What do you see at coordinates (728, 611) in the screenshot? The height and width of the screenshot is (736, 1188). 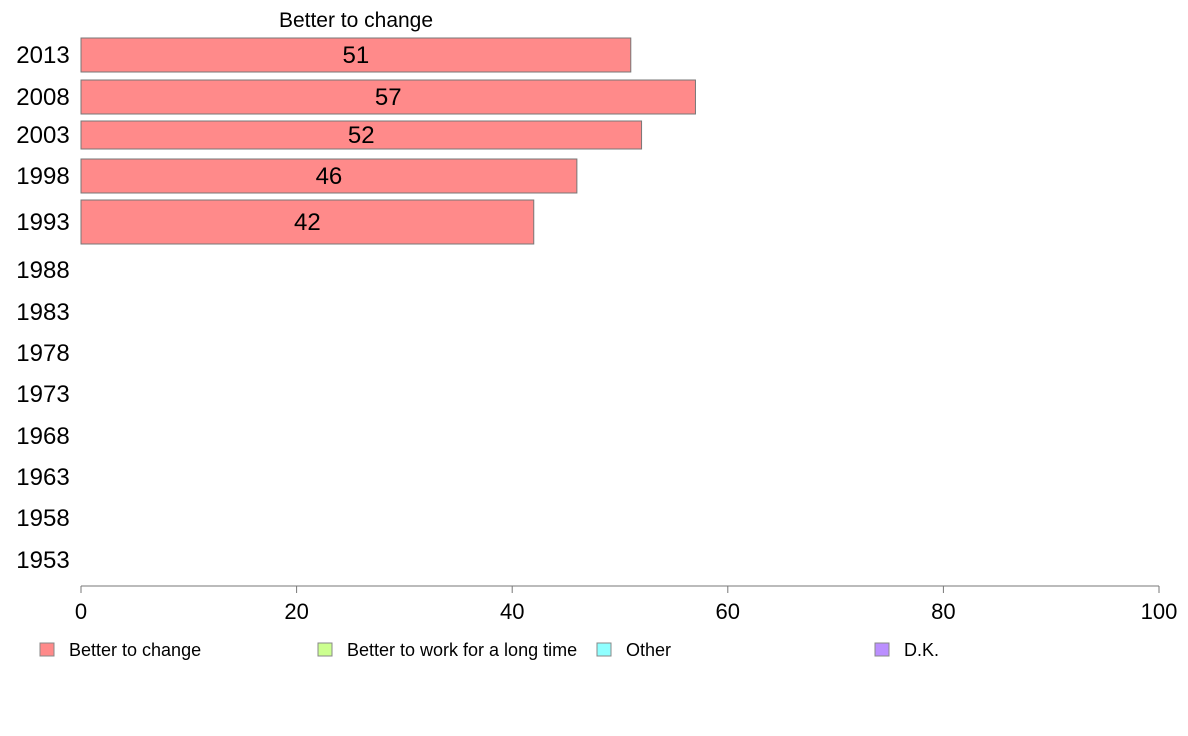 I see `x-tick-label-60: 60` at bounding box center [728, 611].